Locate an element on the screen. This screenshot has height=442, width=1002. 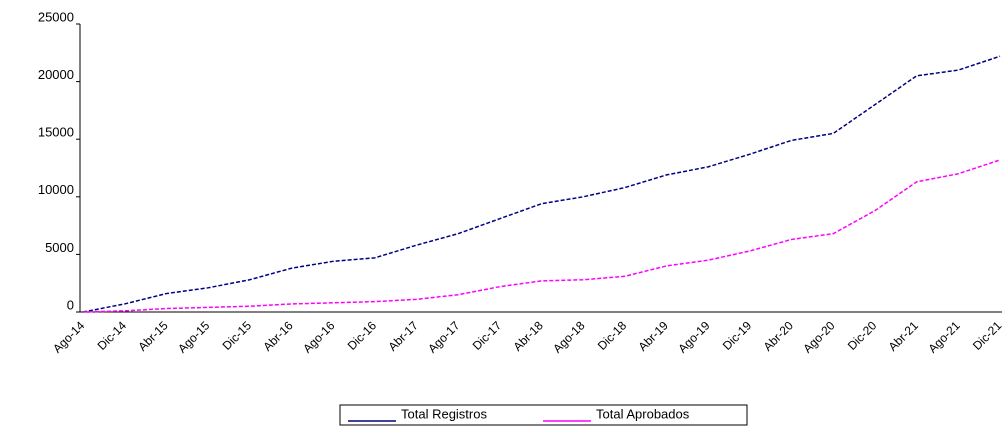
x-tick-label: Abr-21 is located at coordinates (904, 336).